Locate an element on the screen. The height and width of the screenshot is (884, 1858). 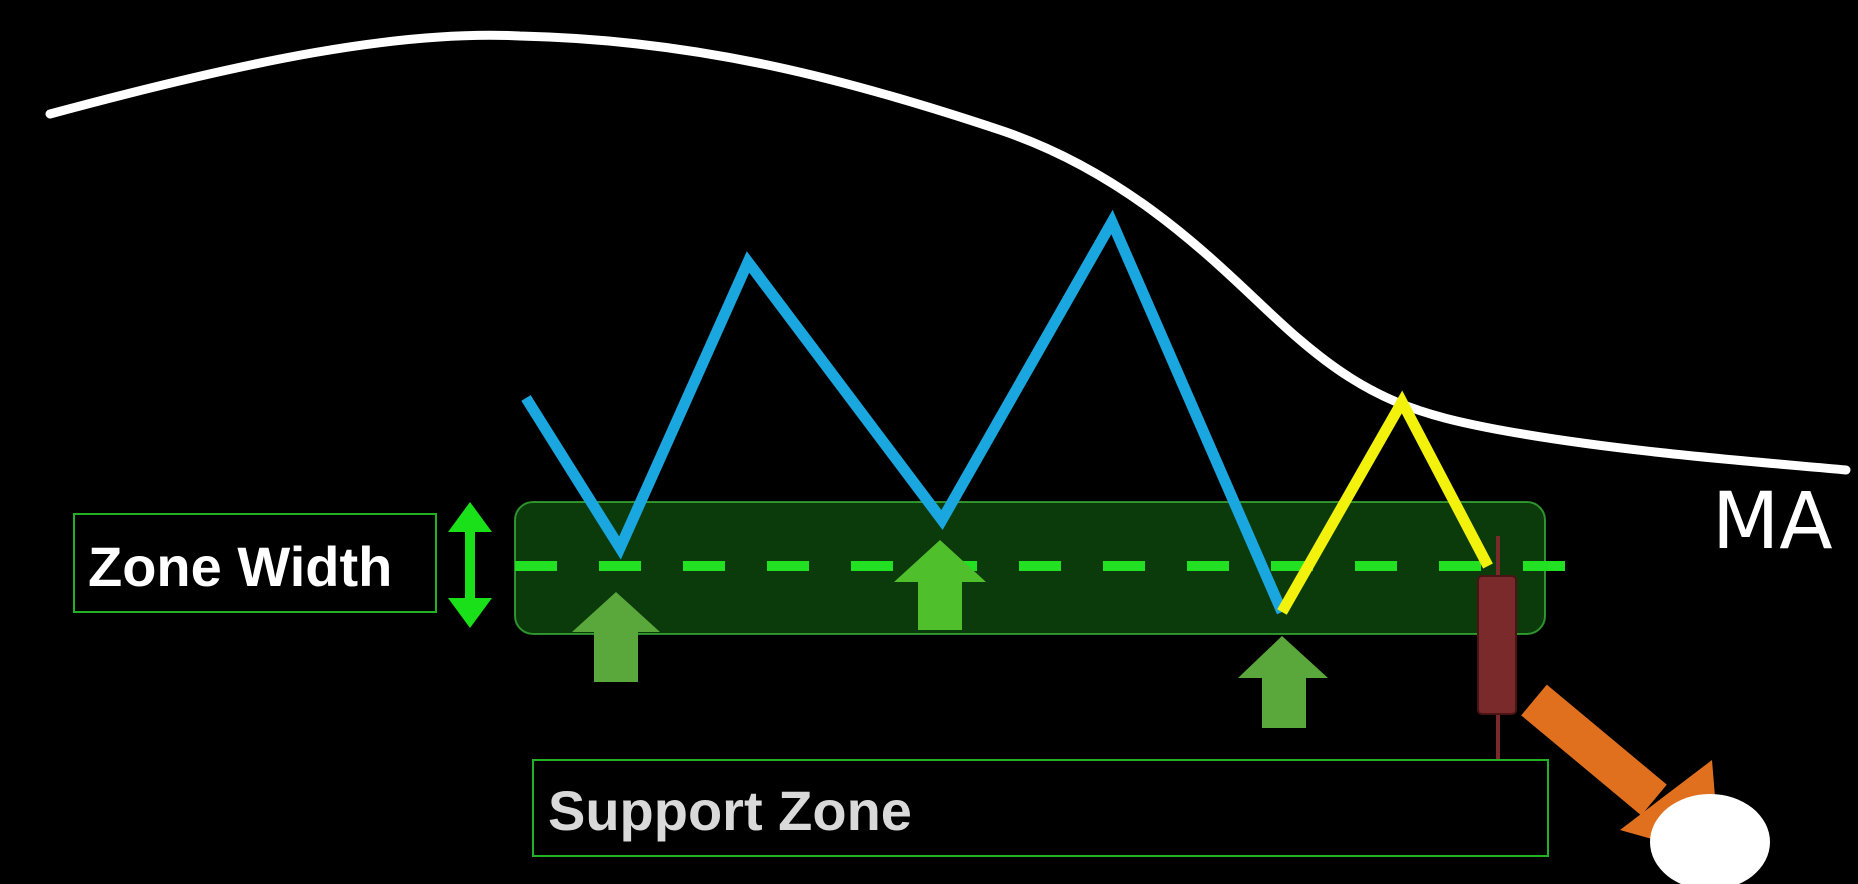
zone-width-label: Zone Width is located at coordinates (240, 566).